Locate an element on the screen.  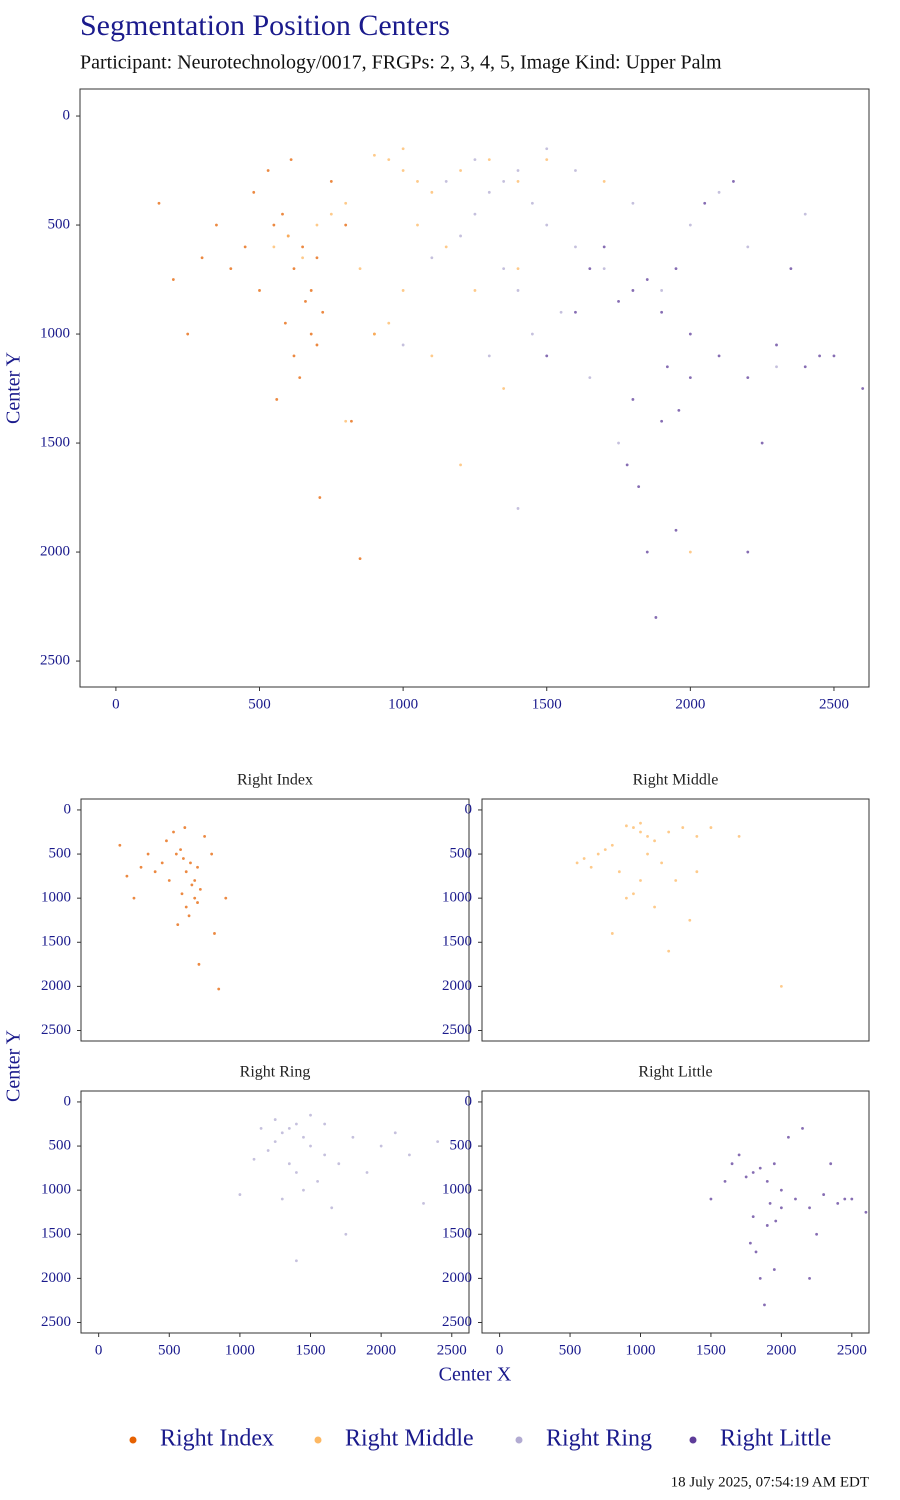
x-tick-label: 2000 is located at coordinates (381, 1350).